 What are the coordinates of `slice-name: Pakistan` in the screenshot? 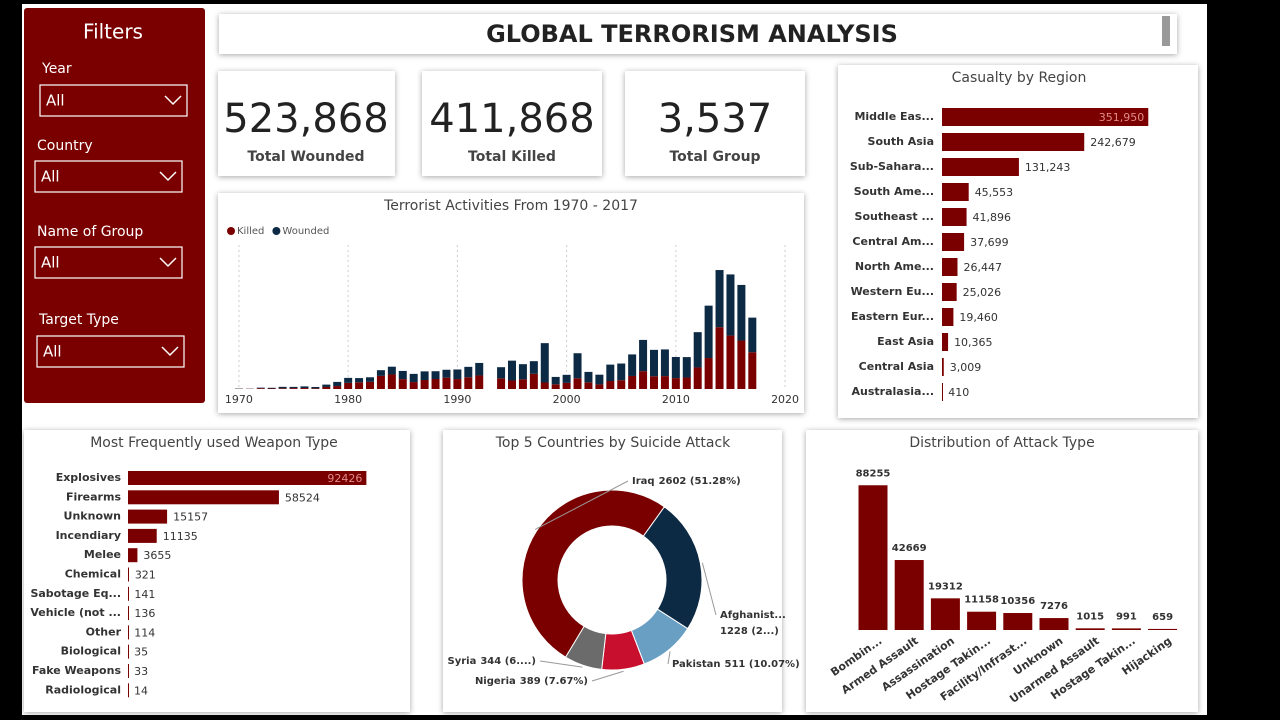 It's located at (696, 664).